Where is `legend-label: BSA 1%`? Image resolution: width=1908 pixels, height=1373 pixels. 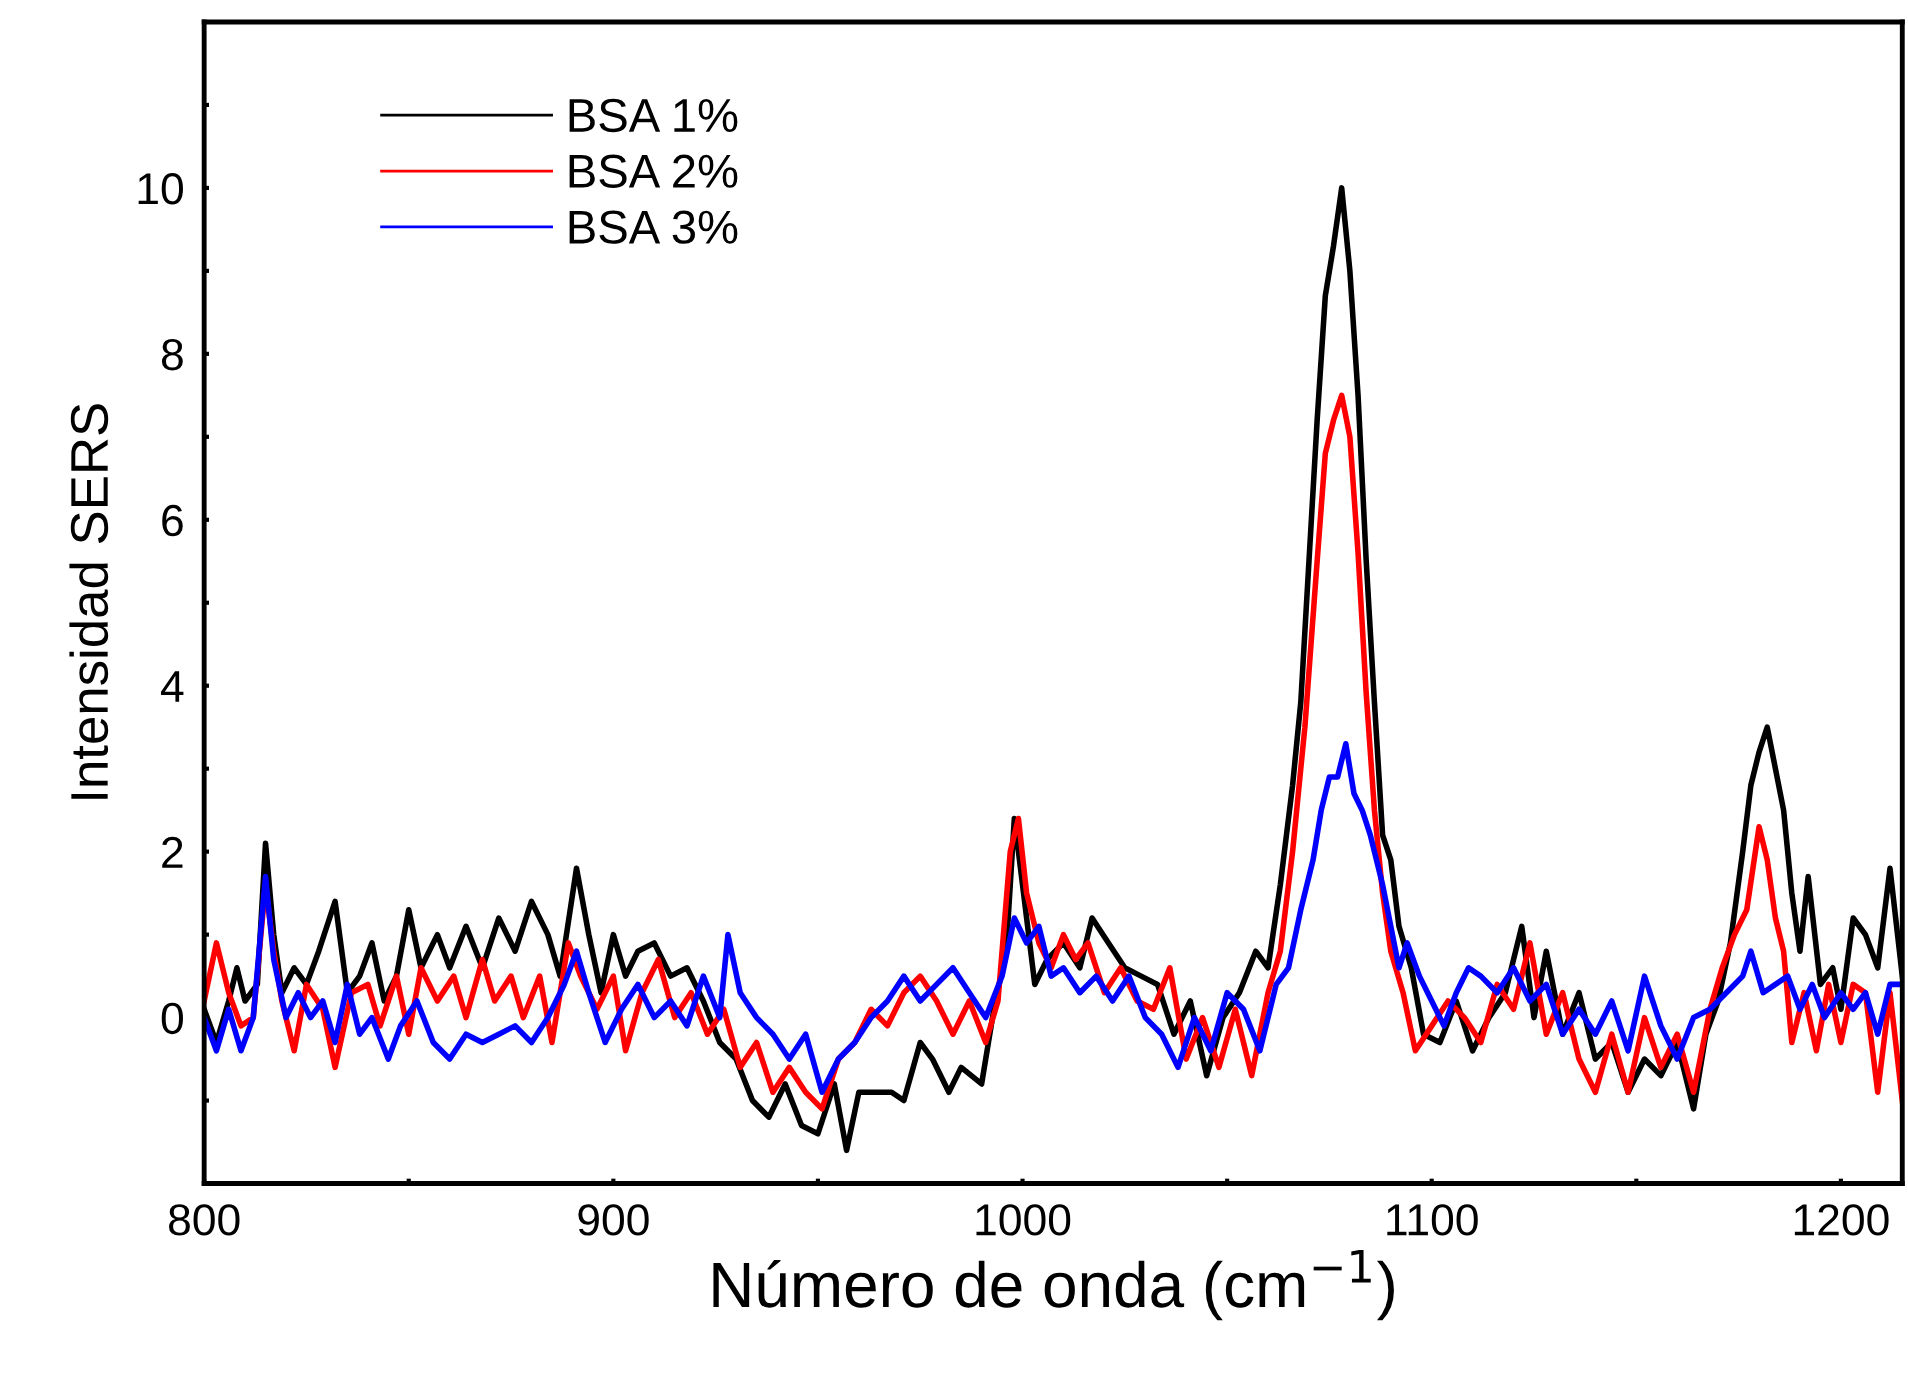
legend-label: BSA 1% is located at coordinates (653, 115).